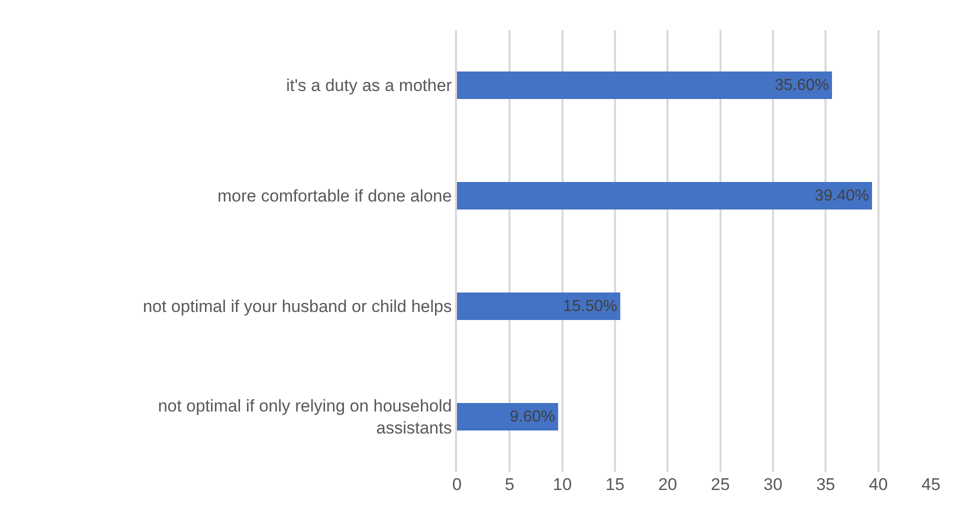 This screenshot has height=520, width=957. What do you see at coordinates (457, 484) in the screenshot?
I see `x-tick-label: 0` at bounding box center [457, 484].